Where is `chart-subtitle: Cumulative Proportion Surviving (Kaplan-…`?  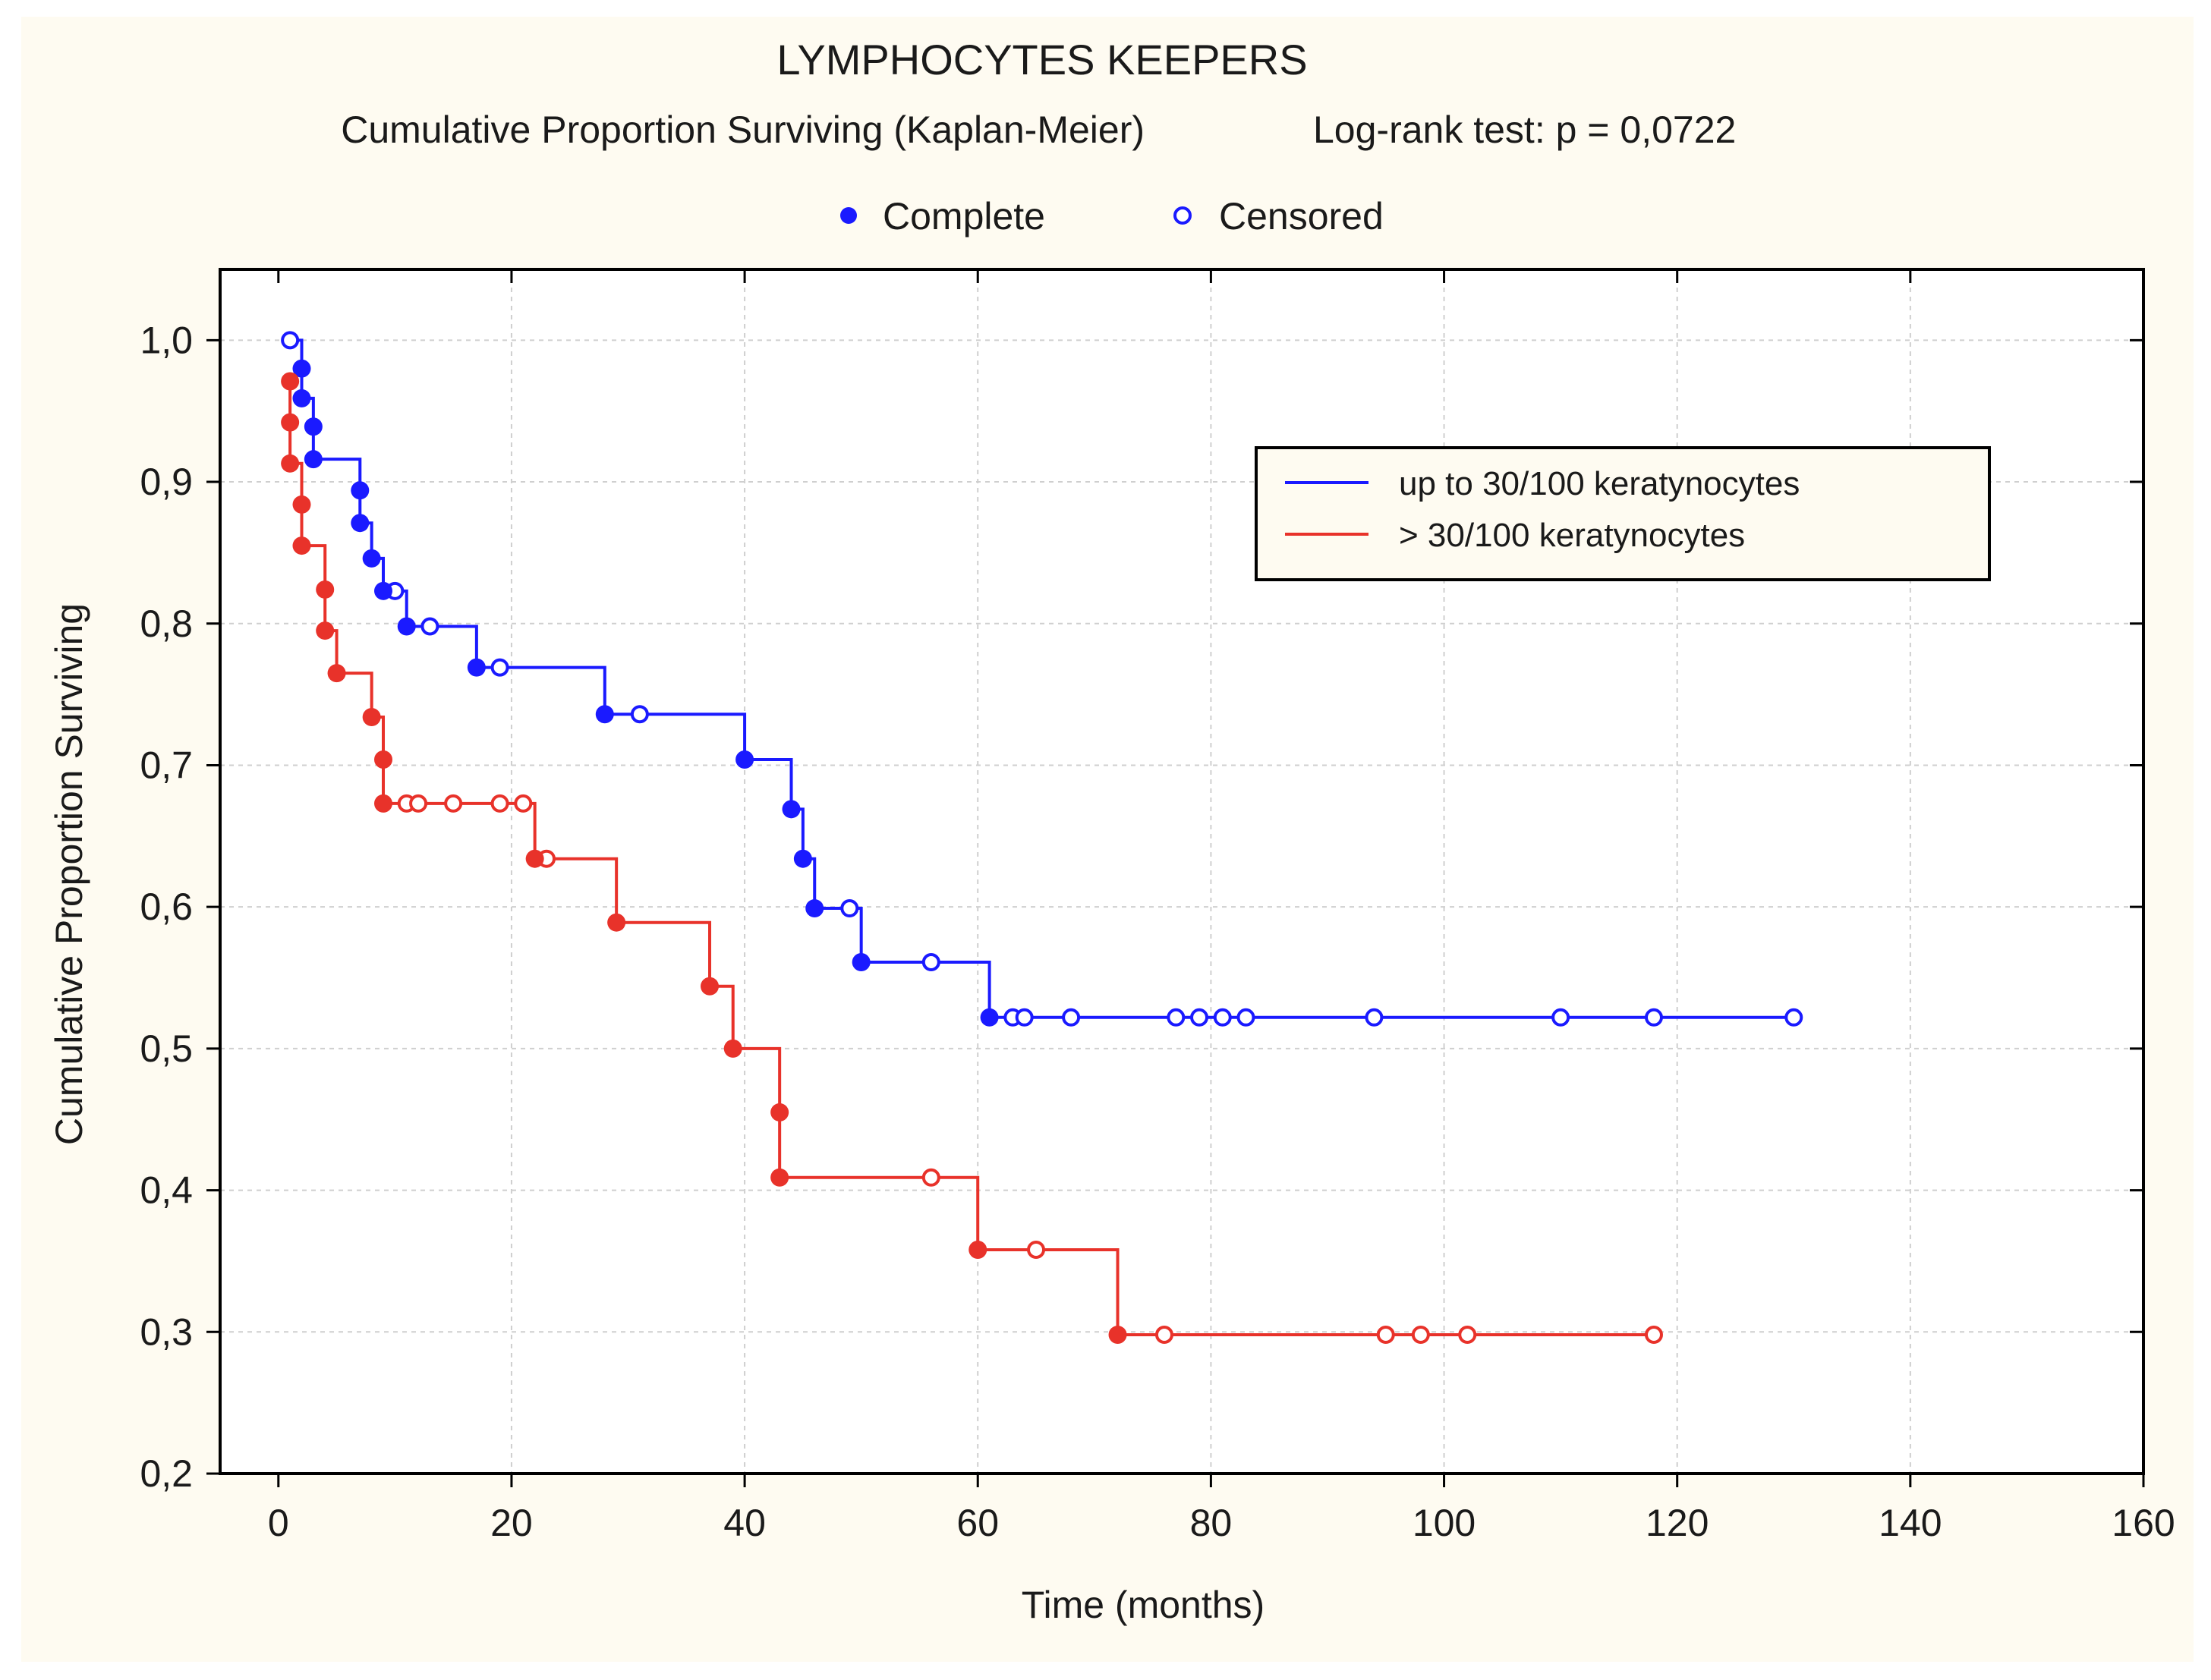
chart-subtitle: Cumulative Proportion Surviving (Kaplan-… is located at coordinates (743, 130).